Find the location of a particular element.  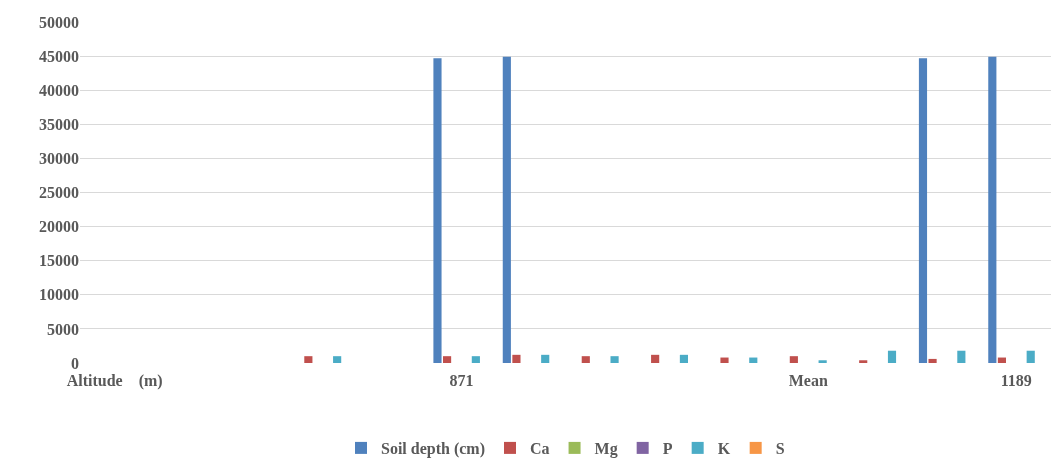

y-tick-label: 20000 is located at coordinates (59, 227).